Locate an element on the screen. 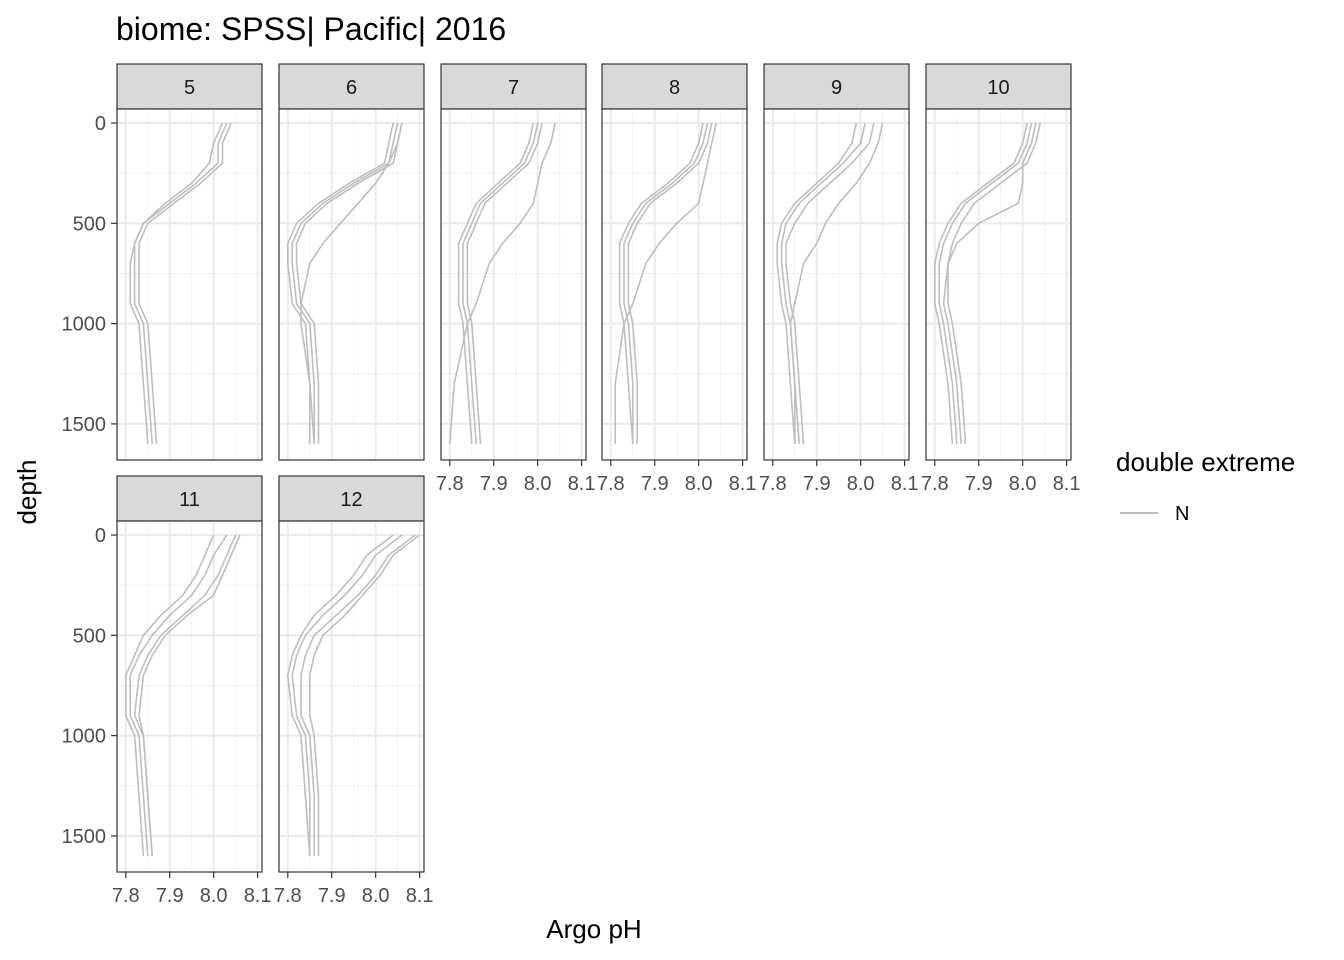 The height and width of the screenshot is (960, 1344). legend-label-n: N is located at coordinates (1182, 514).